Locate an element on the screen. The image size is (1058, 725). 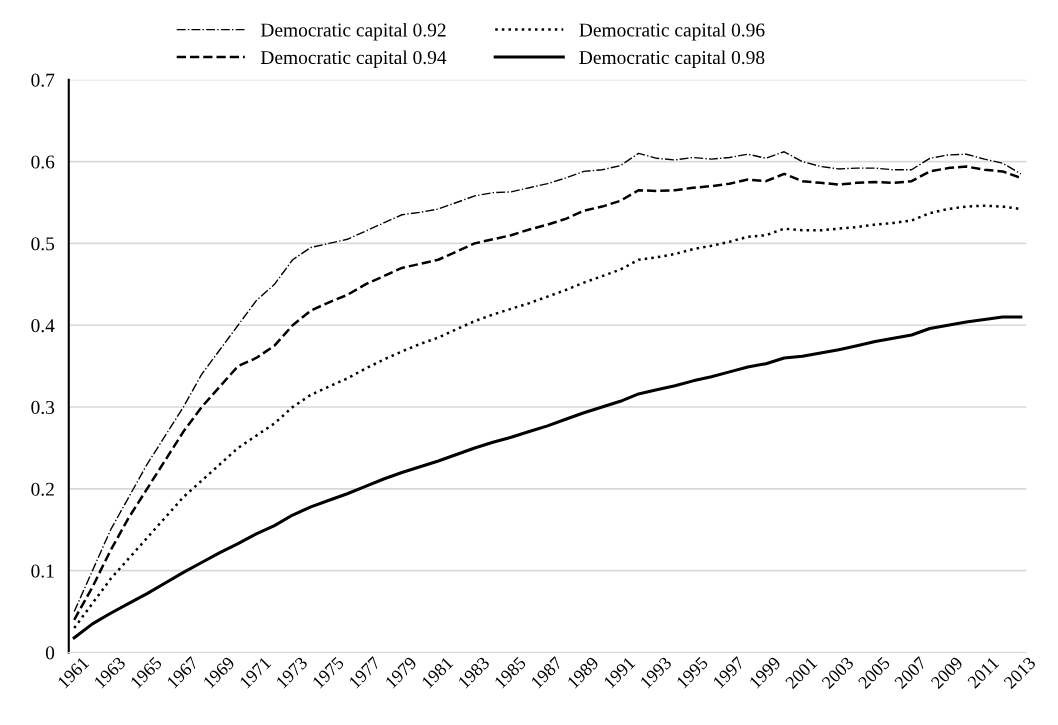
y-tick-label: 0.4 is located at coordinates (43, 326).